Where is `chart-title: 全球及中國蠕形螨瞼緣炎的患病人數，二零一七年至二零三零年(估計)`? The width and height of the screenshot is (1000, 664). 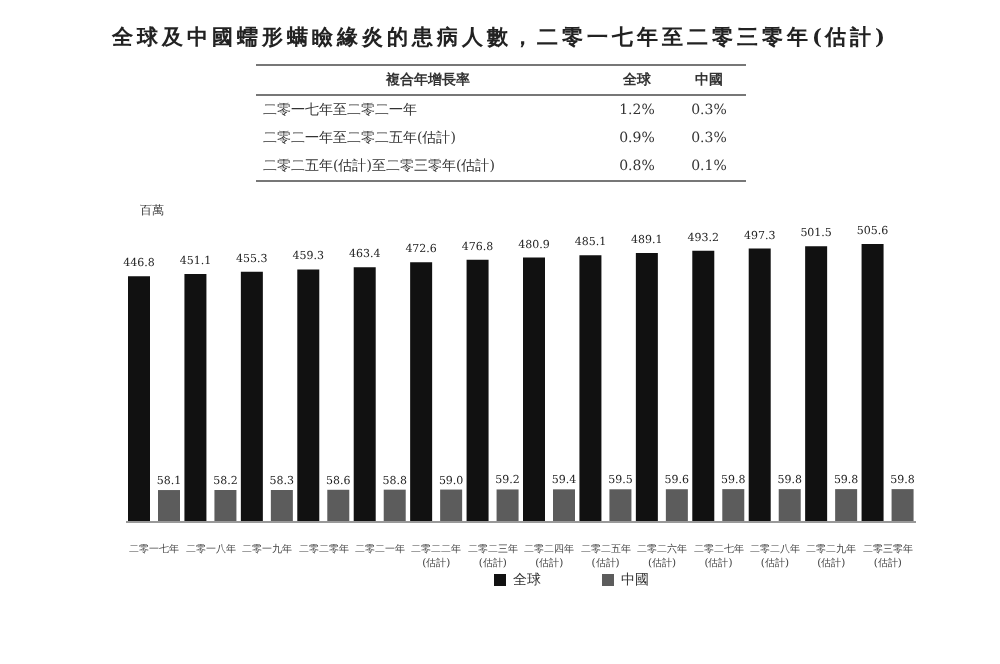 chart-title: 全球及中國蠕形螨瞼緣炎的患病人數，二零一七年至二零三零年(估計) is located at coordinates (500, 38).